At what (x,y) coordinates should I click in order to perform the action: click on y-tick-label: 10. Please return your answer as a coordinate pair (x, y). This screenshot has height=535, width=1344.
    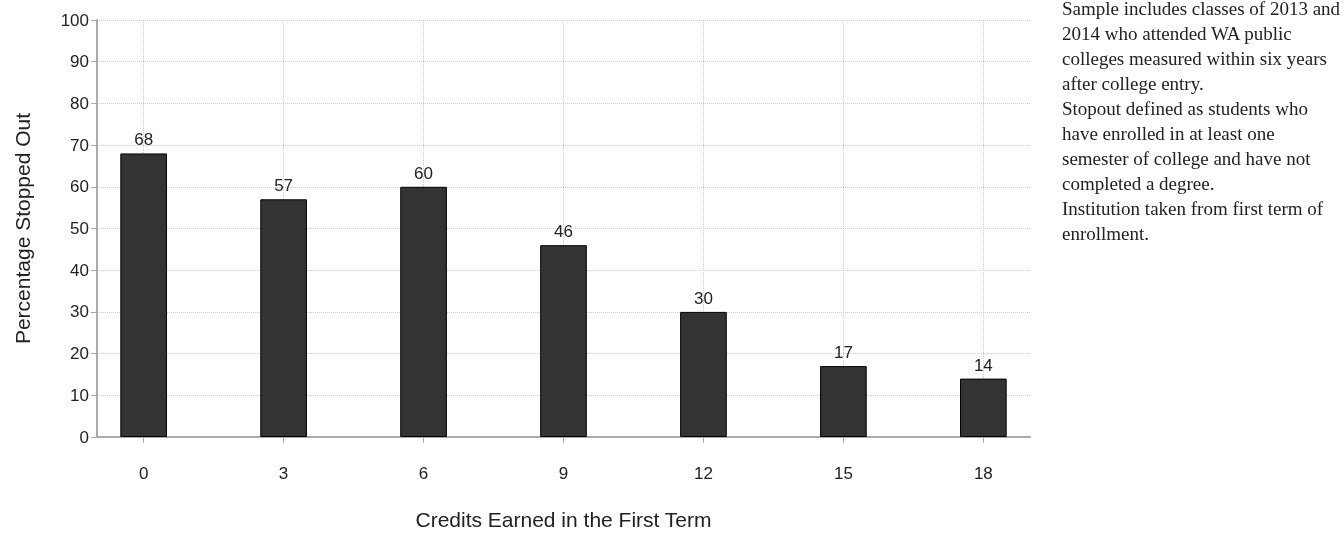
    Looking at the image, I should click on (79, 395).